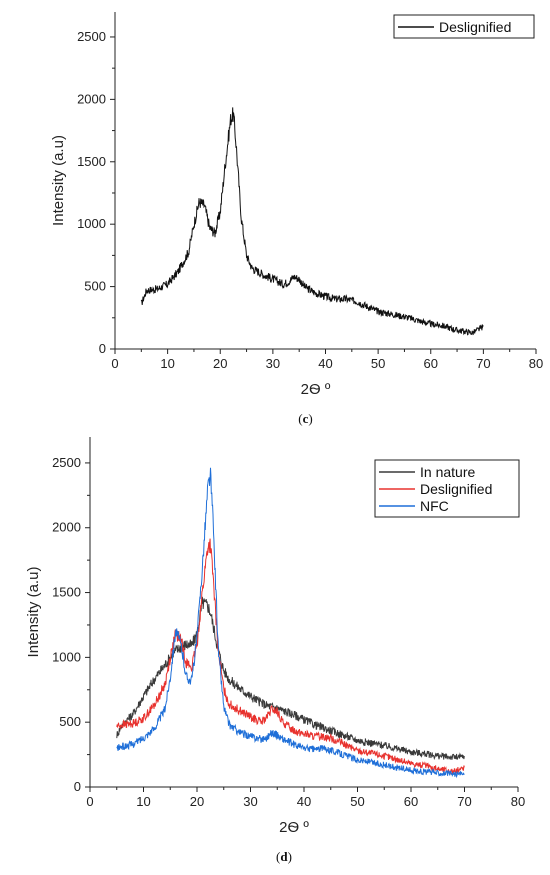 Image resolution: width=550 pixels, height=875 pixels. Describe the element at coordinates (284, 856) in the screenshot. I see `panel-caption: (d)` at that location.